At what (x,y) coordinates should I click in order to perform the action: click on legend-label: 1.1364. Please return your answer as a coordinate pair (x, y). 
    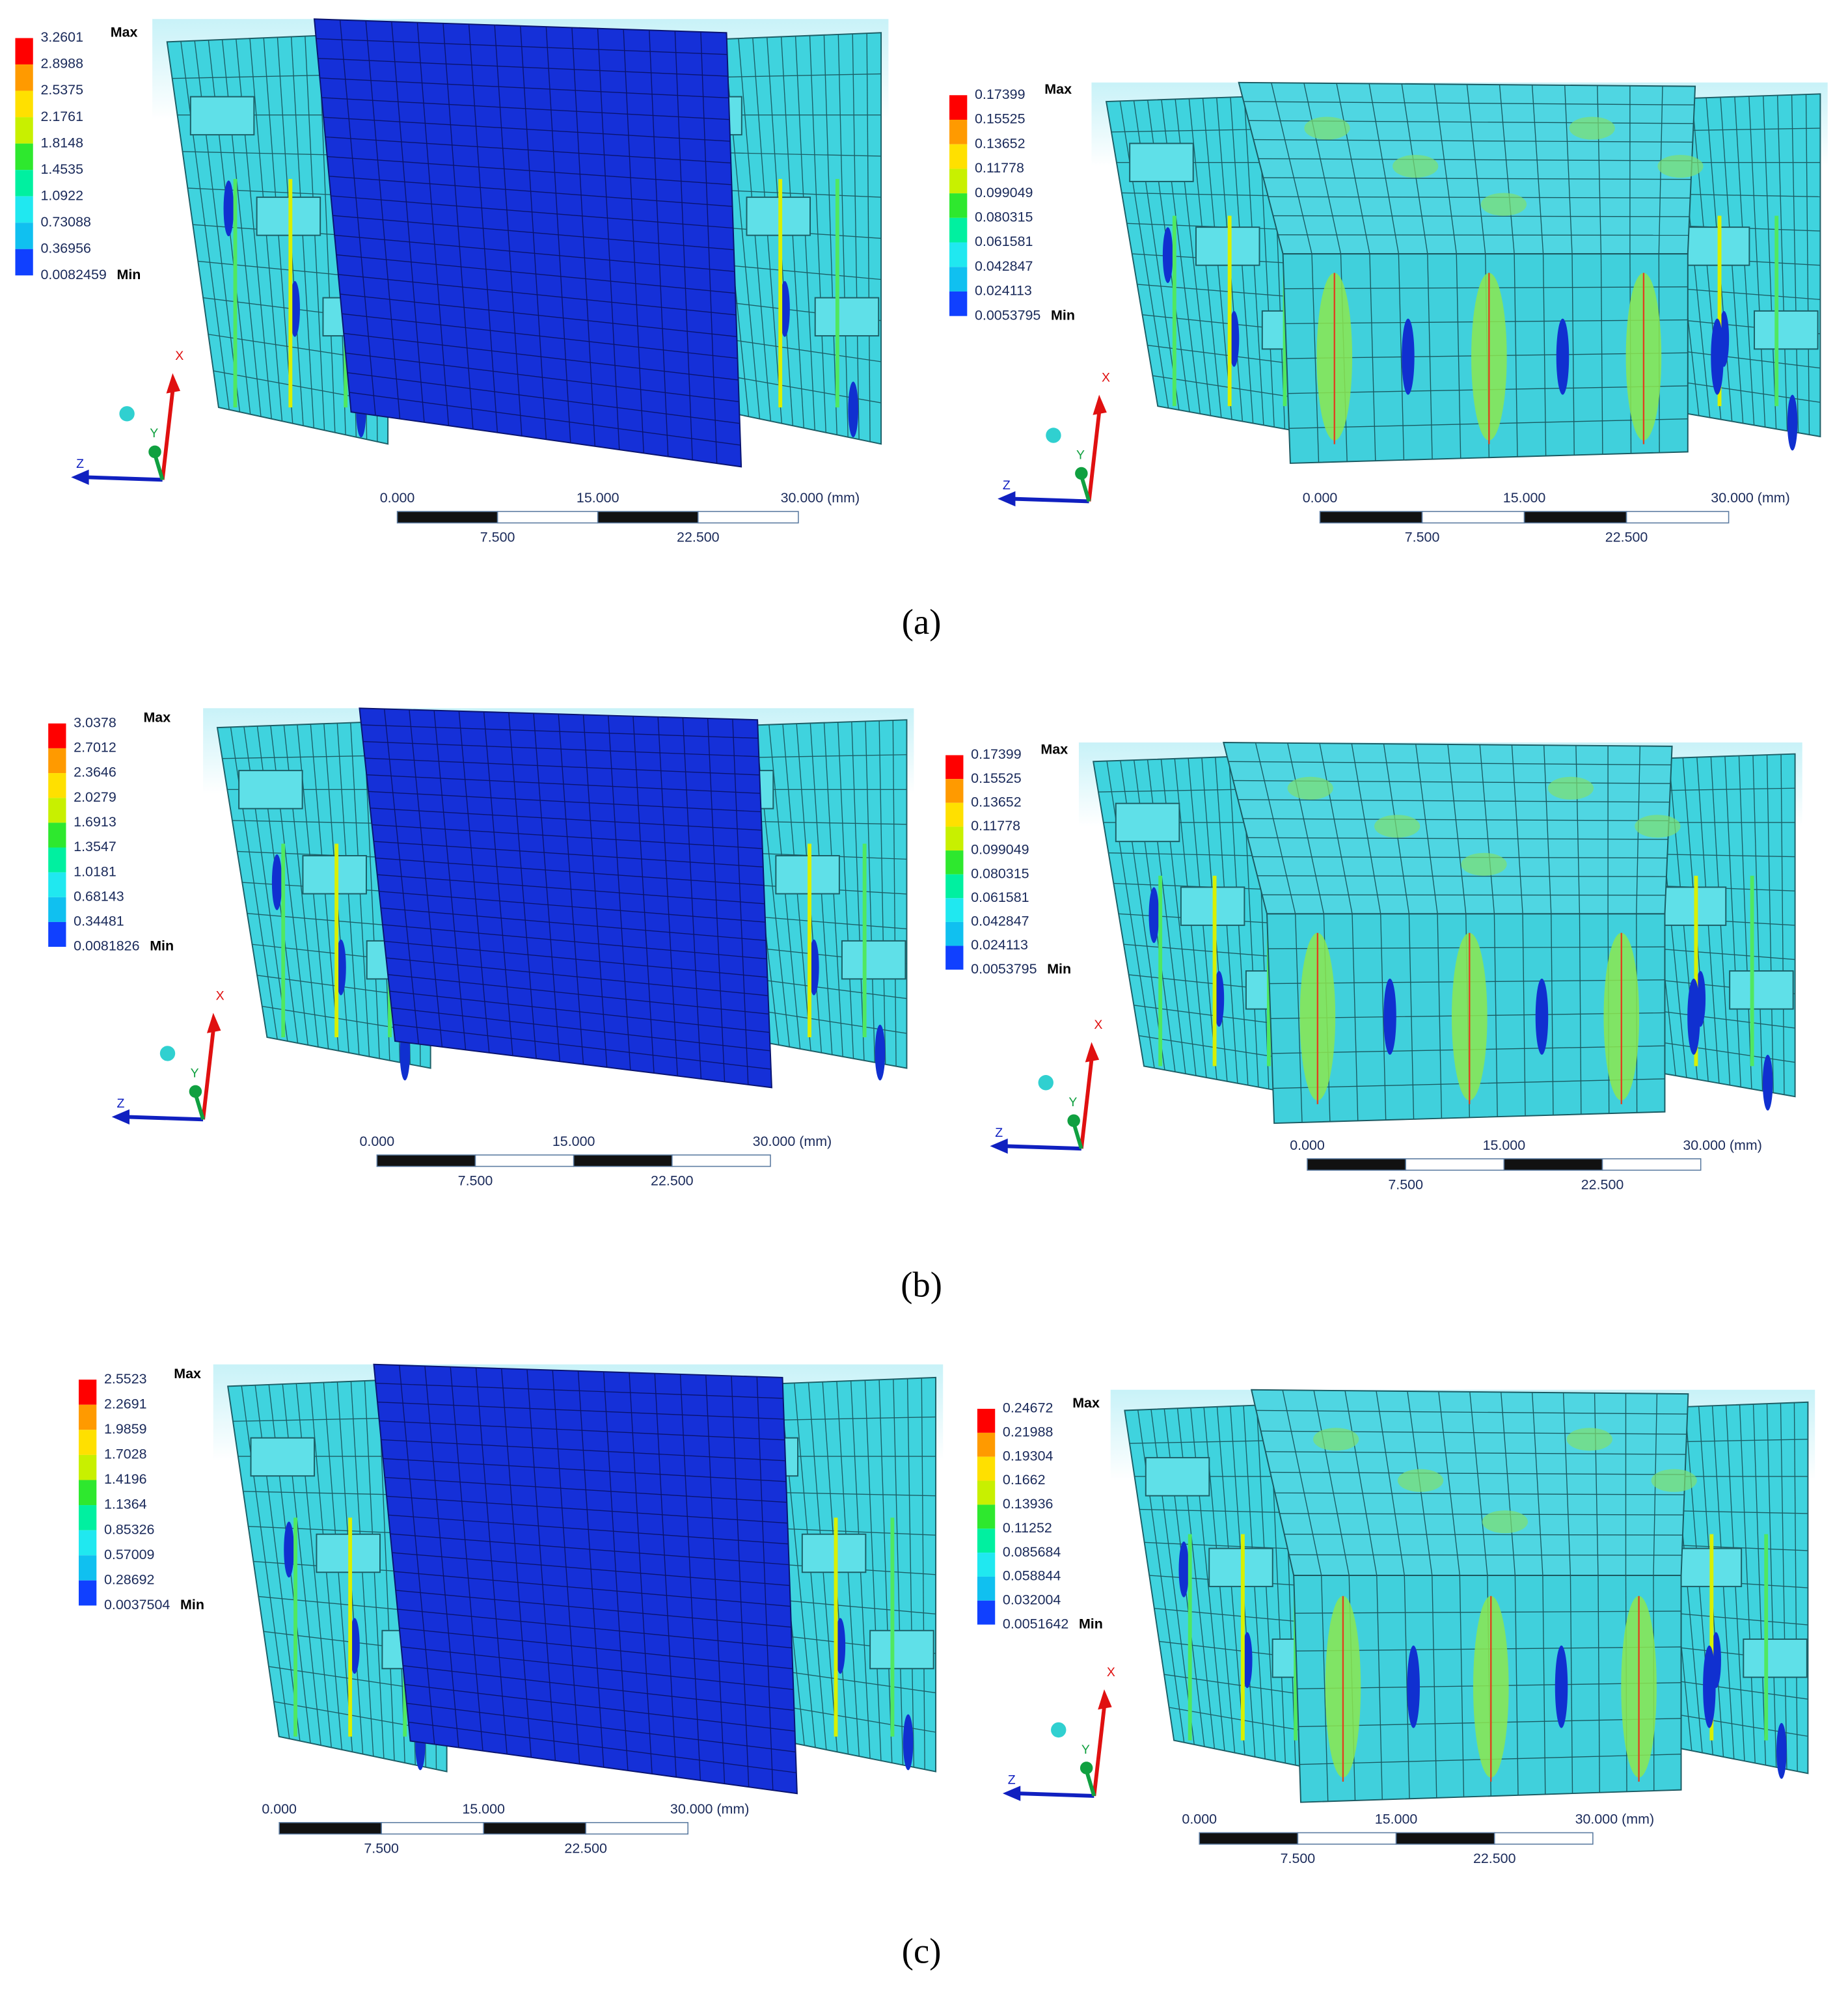
    Looking at the image, I should click on (126, 1504).